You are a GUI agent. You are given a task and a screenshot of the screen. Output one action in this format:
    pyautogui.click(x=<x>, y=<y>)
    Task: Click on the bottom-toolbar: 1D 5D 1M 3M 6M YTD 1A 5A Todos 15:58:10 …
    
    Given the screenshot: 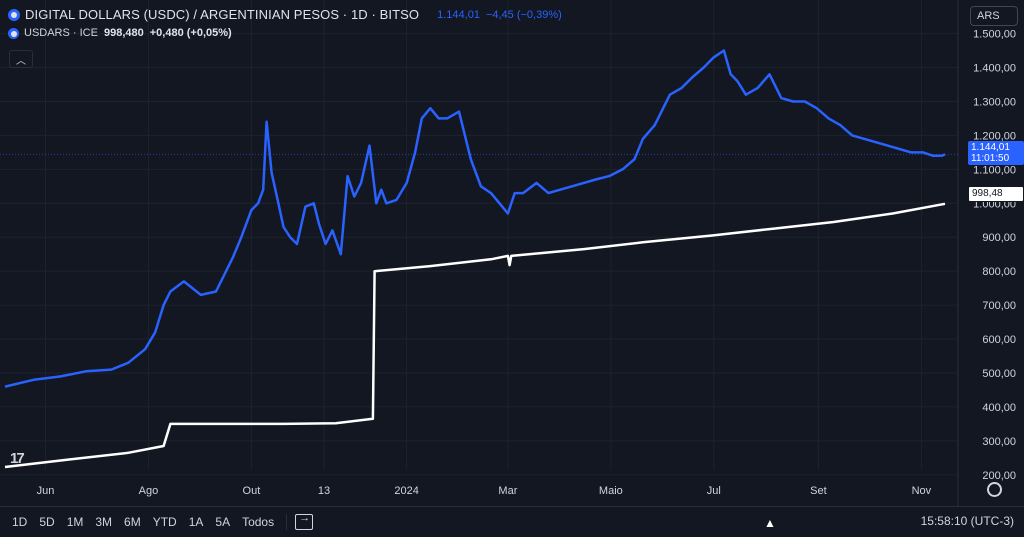 What is the action you would take?
    pyautogui.click(x=512, y=521)
    